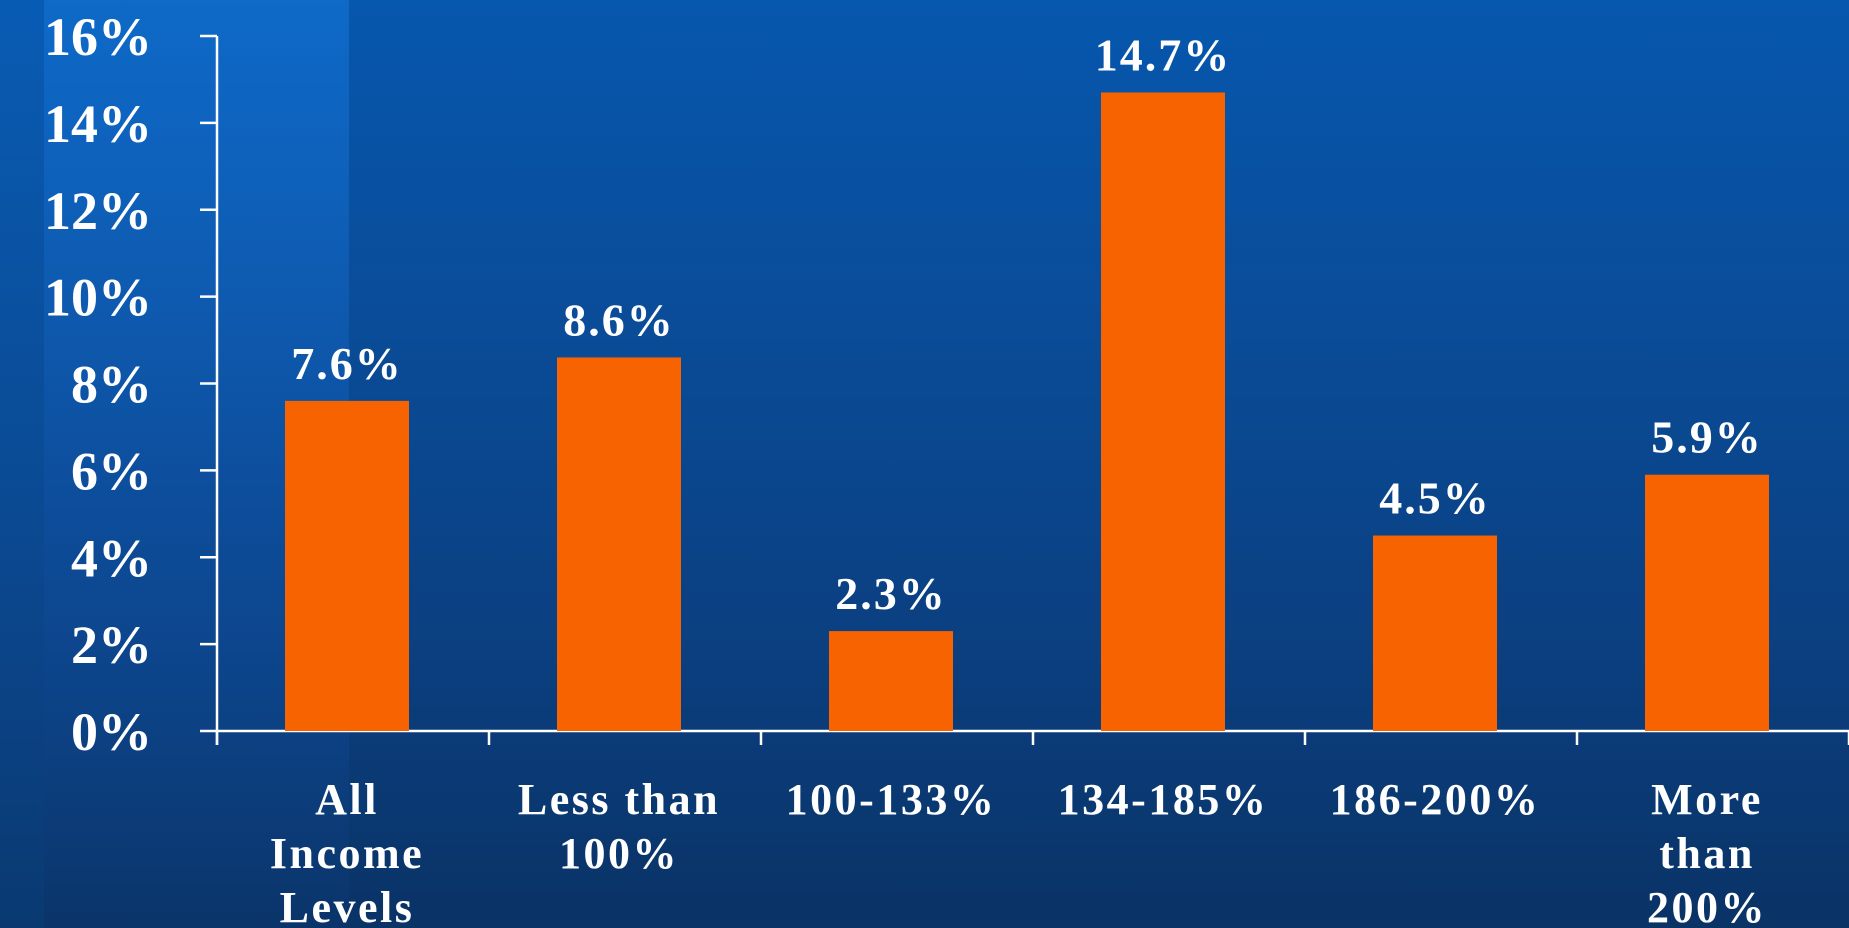  What do you see at coordinates (98, 211) in the screenshot?
I see `y-tick-label: 12%` at bounding box center [98, 211].